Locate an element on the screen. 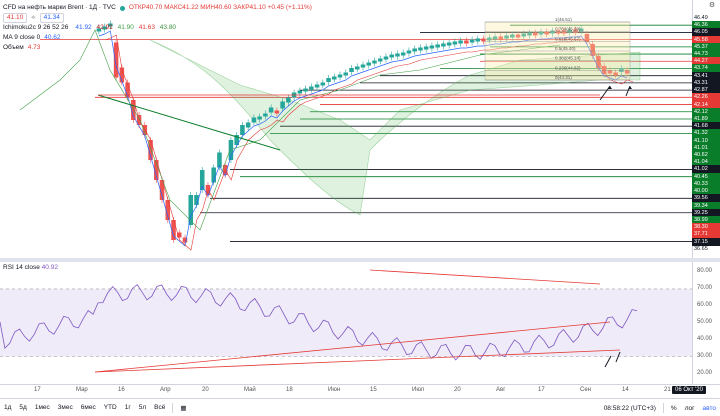  pane-divider is located at coordinates (360, 260).